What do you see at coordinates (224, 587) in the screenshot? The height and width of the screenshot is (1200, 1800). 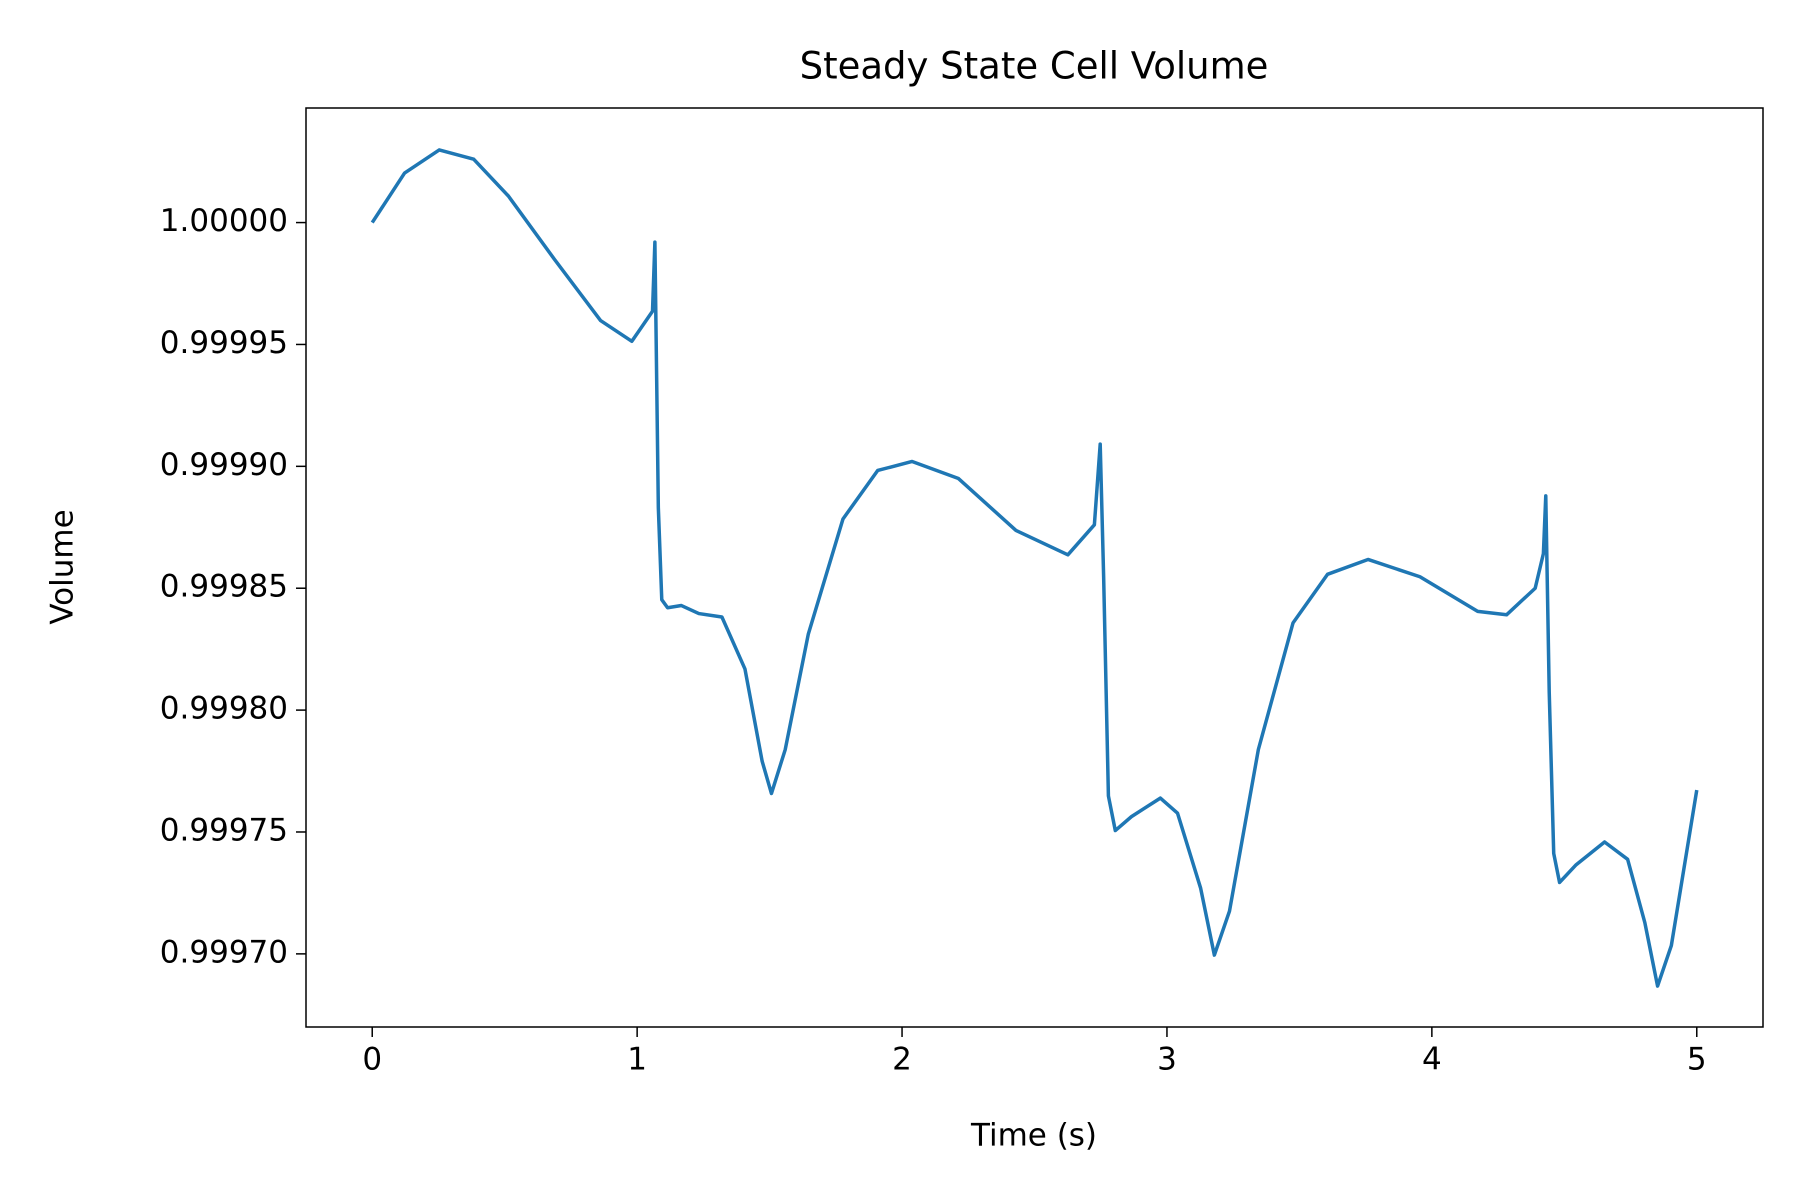 I see `y-tick-label: 0.99985` at bounding box center [224, 587].